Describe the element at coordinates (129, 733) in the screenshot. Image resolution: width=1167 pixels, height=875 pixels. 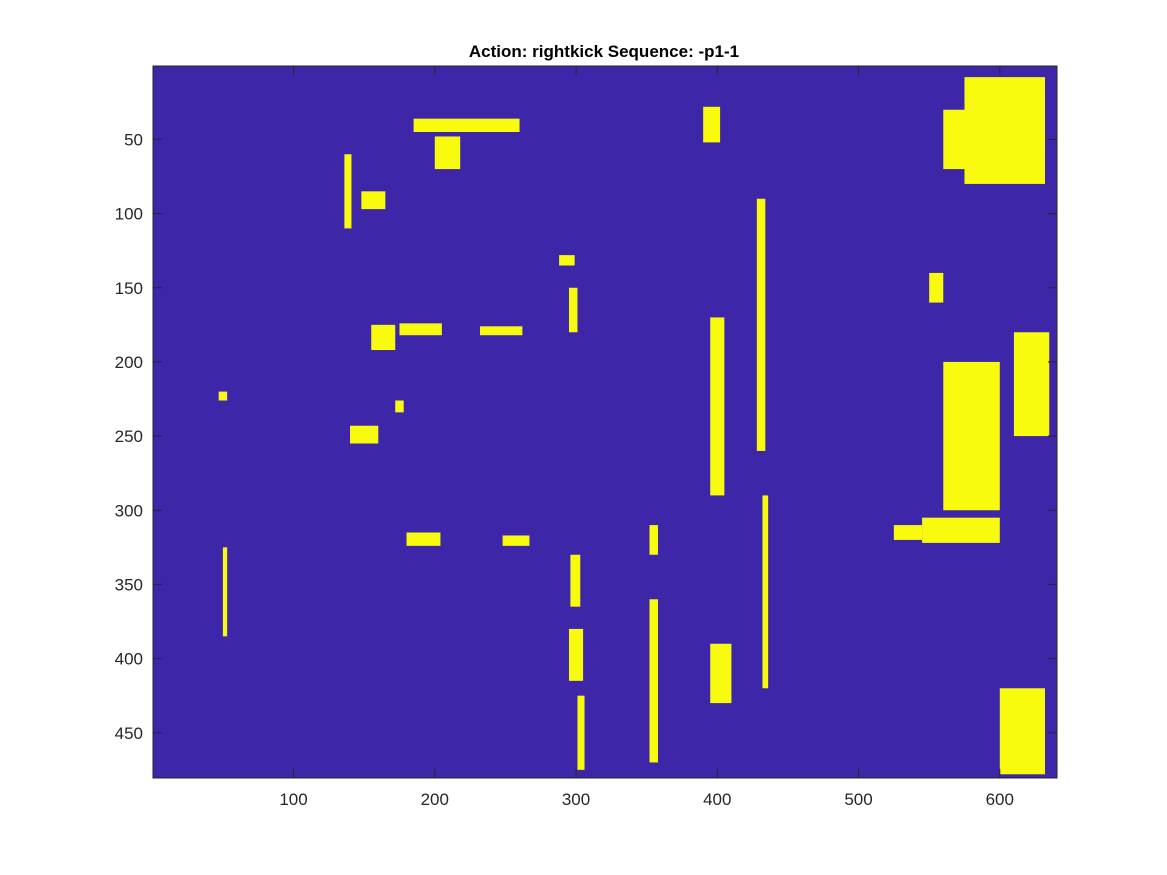
I see `y-tick-label: 450` at that location.